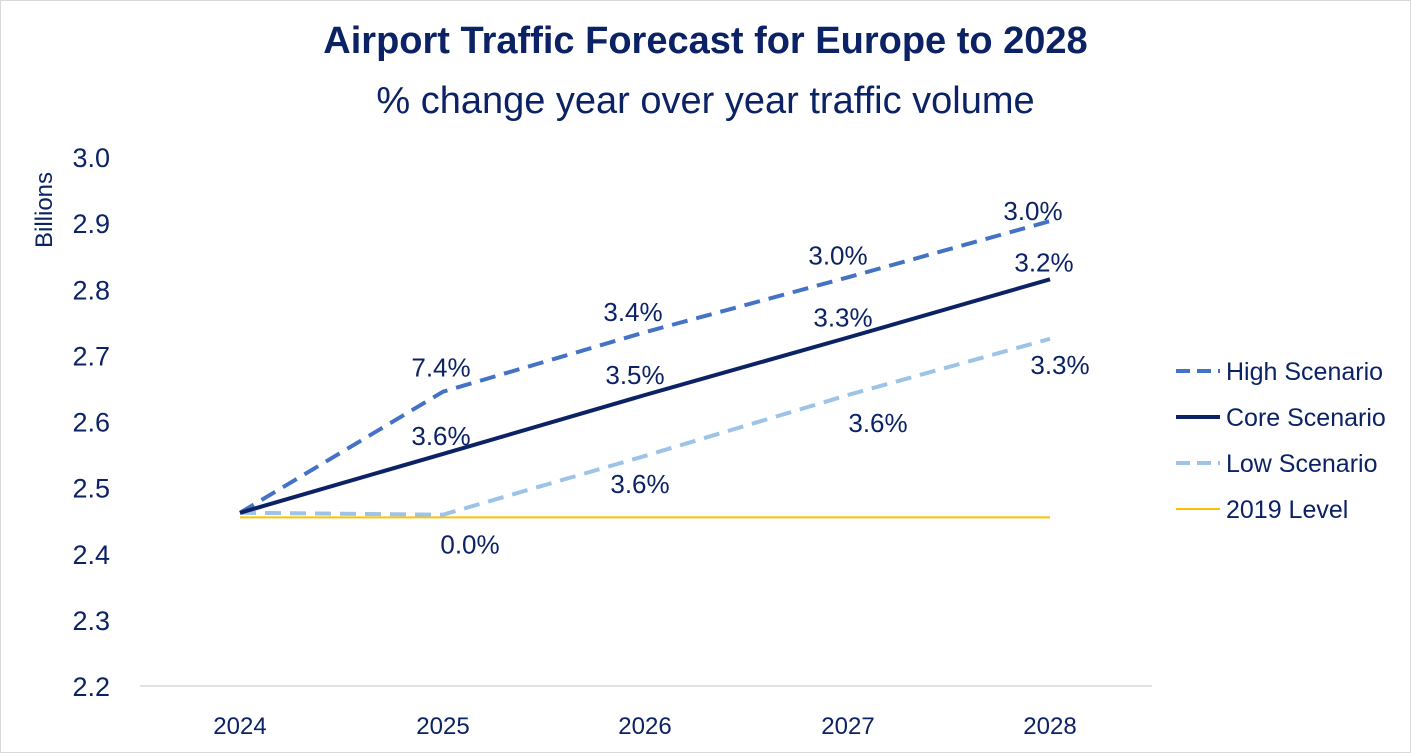 The height and width of the screenshot is (753, 1411). I want to click on y-tick-label: 2.9, so click(91, 224).